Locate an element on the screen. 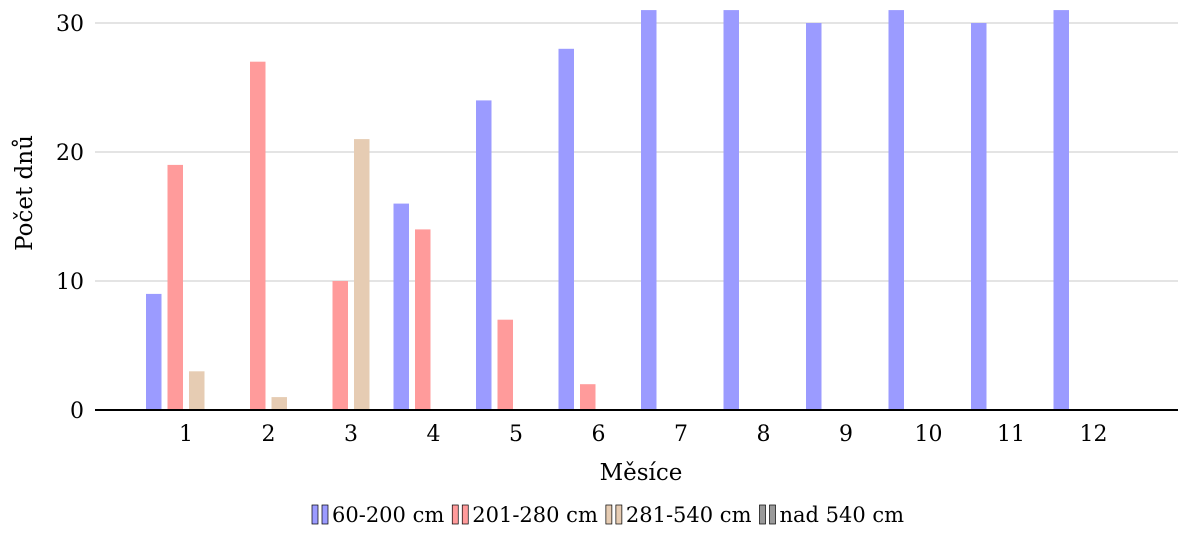 This screenshot has width=1182, height=539. y-axis-title: Počet dnů is located at coordinates (24, 193).